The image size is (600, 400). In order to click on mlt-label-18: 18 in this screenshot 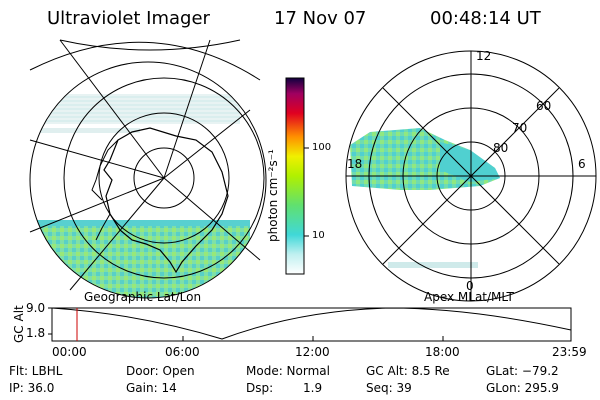, I will do `click(354, 164)`.